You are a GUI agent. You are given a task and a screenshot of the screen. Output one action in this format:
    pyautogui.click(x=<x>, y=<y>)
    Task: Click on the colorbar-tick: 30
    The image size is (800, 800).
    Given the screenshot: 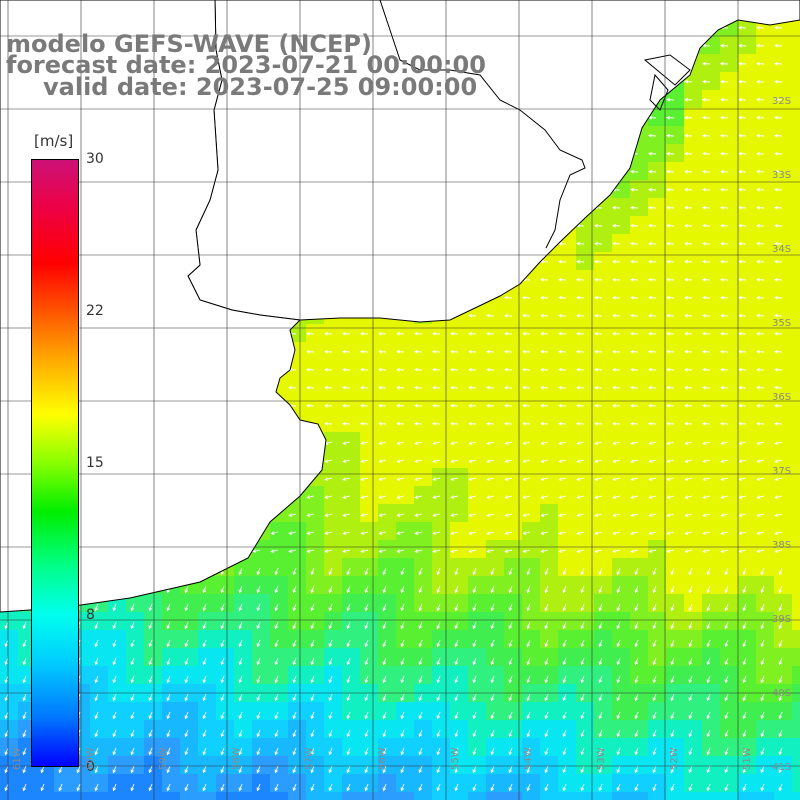 What is the action you would take?
    pyautogui.click(x=95, y=159)
    